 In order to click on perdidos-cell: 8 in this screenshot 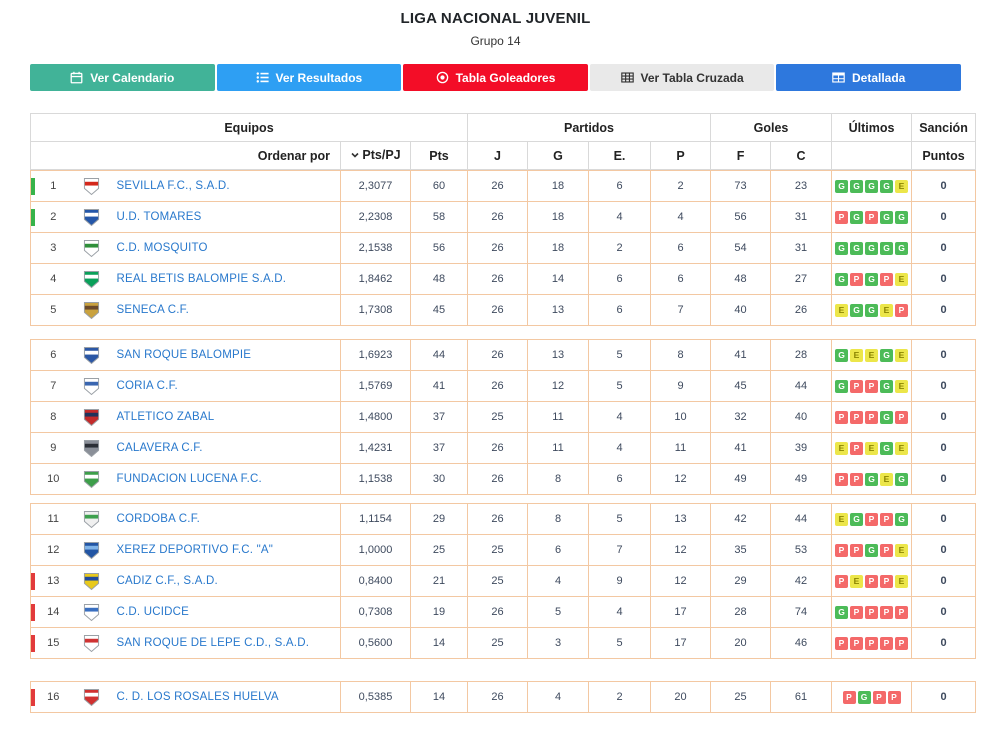, I will do `click(680, 355)`.